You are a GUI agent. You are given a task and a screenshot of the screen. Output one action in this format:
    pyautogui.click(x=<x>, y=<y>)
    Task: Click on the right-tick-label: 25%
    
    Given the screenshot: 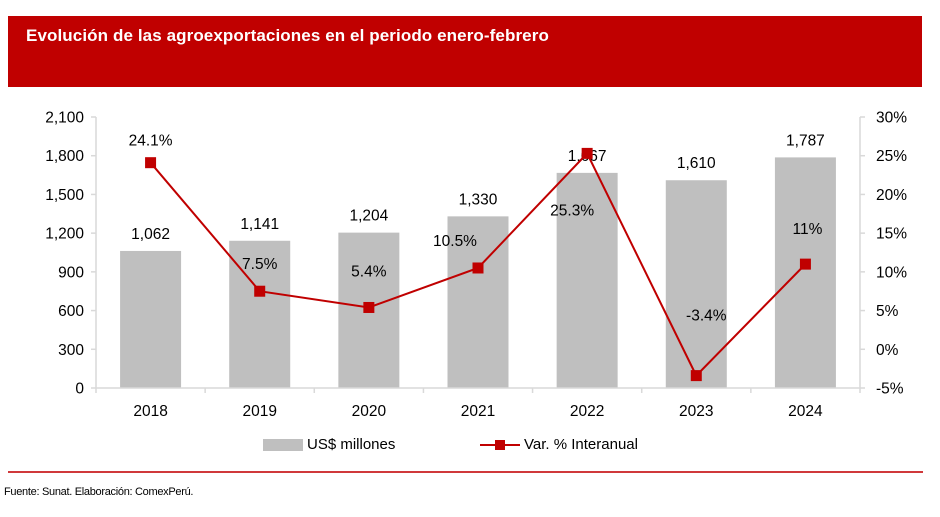 What is the action you would take?
    pyautogui.click(x=891, y=156)
    